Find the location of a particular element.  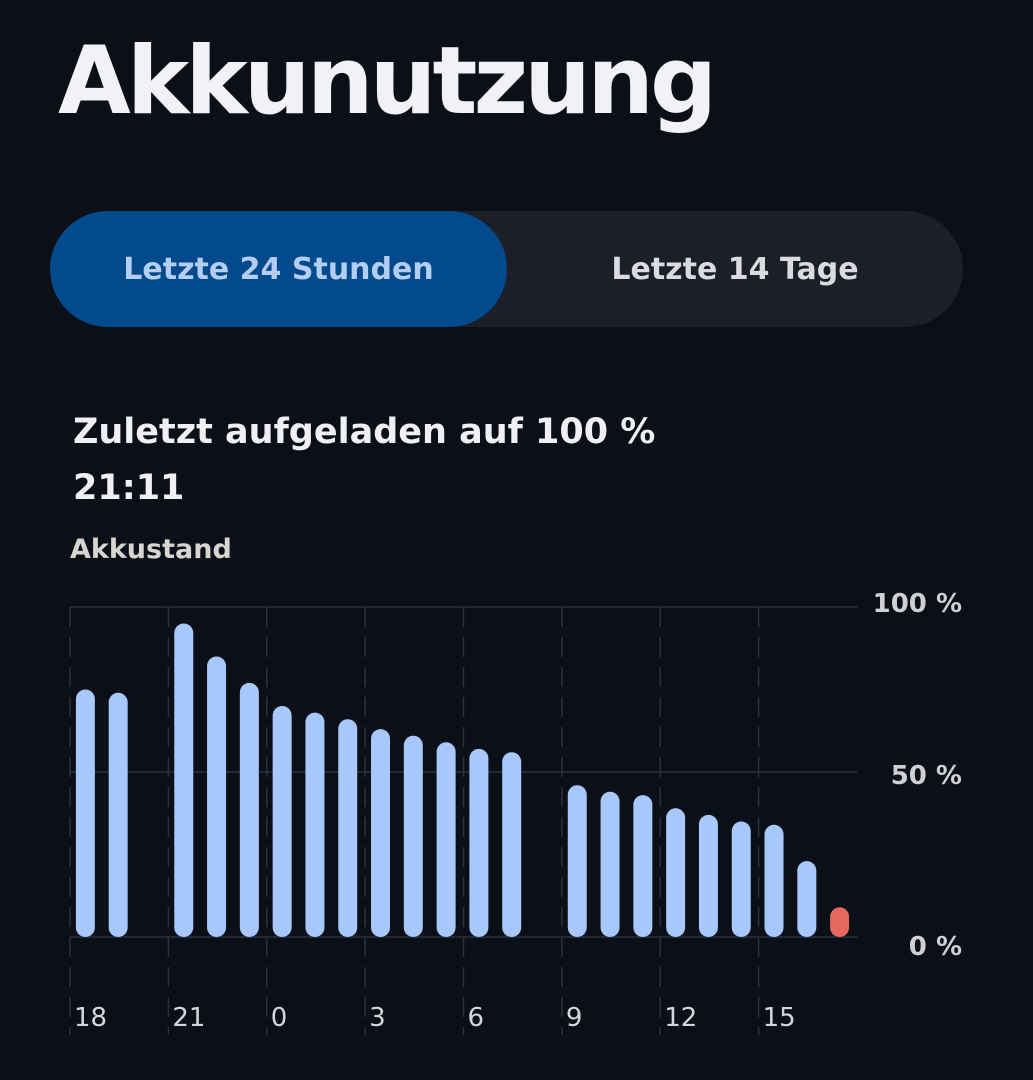

chart-label: Akkustand is located at coordinates (151, 549).